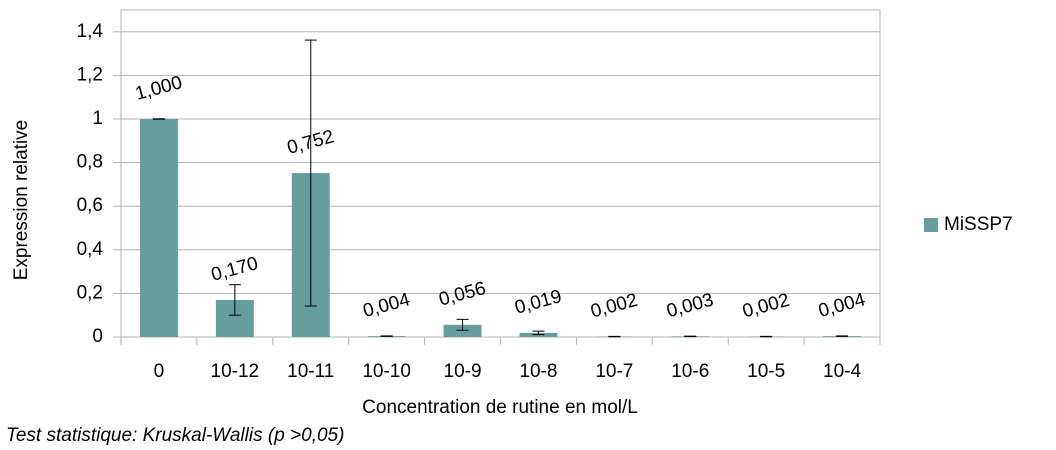 This screenshot has height=450, width=1056. What do you see at coordinates (538, 371) in the screenshot?
I see `x-tick-label: 10-8` at bounding box center [538, 371].